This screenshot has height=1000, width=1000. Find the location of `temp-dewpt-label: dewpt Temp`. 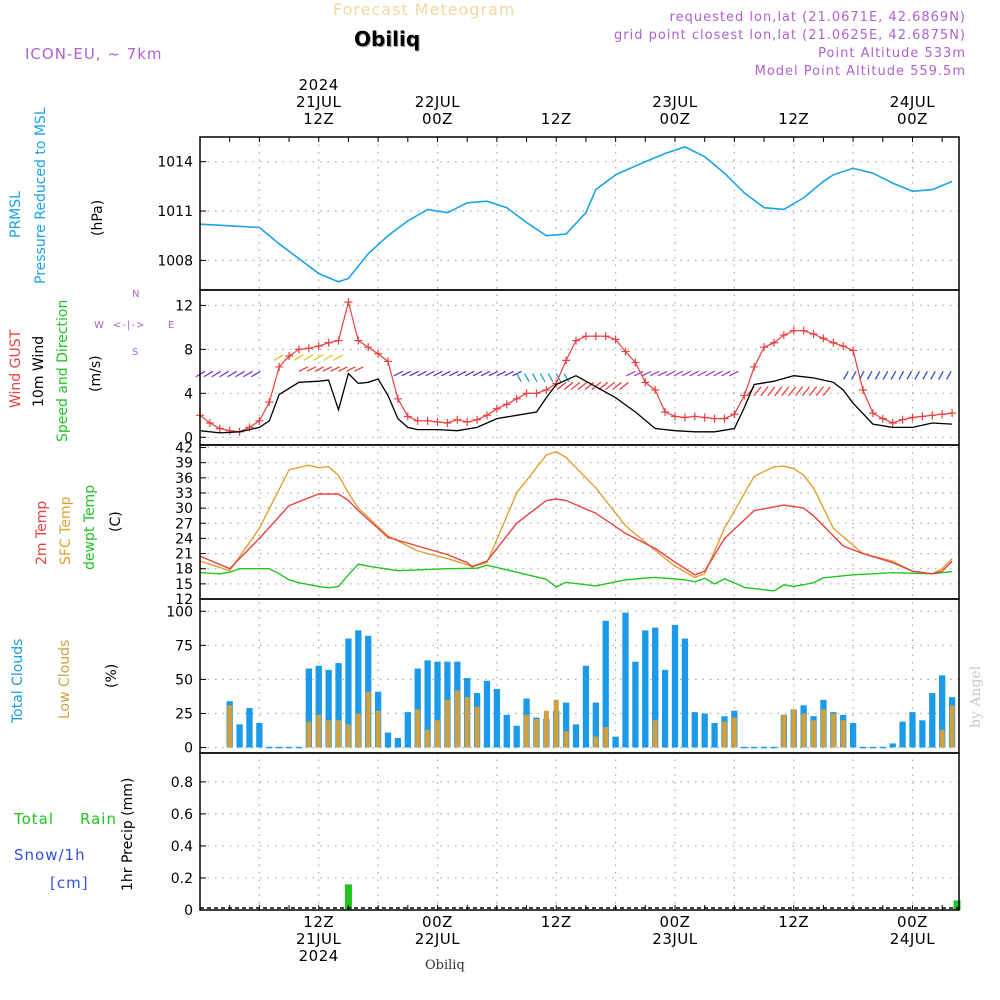

temp-dewpt-label: dewpt Temp is located at coordinates (90, 527).